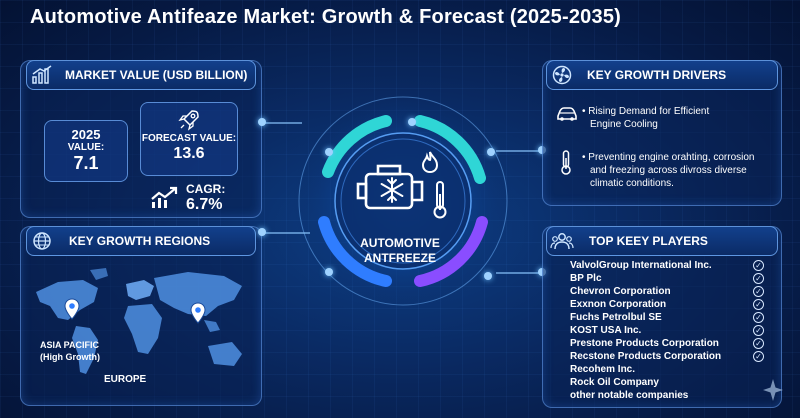 The width and height of the screenshot is (800, 418). I want to click on cagr-label: CAGR:, so click(206, 189).